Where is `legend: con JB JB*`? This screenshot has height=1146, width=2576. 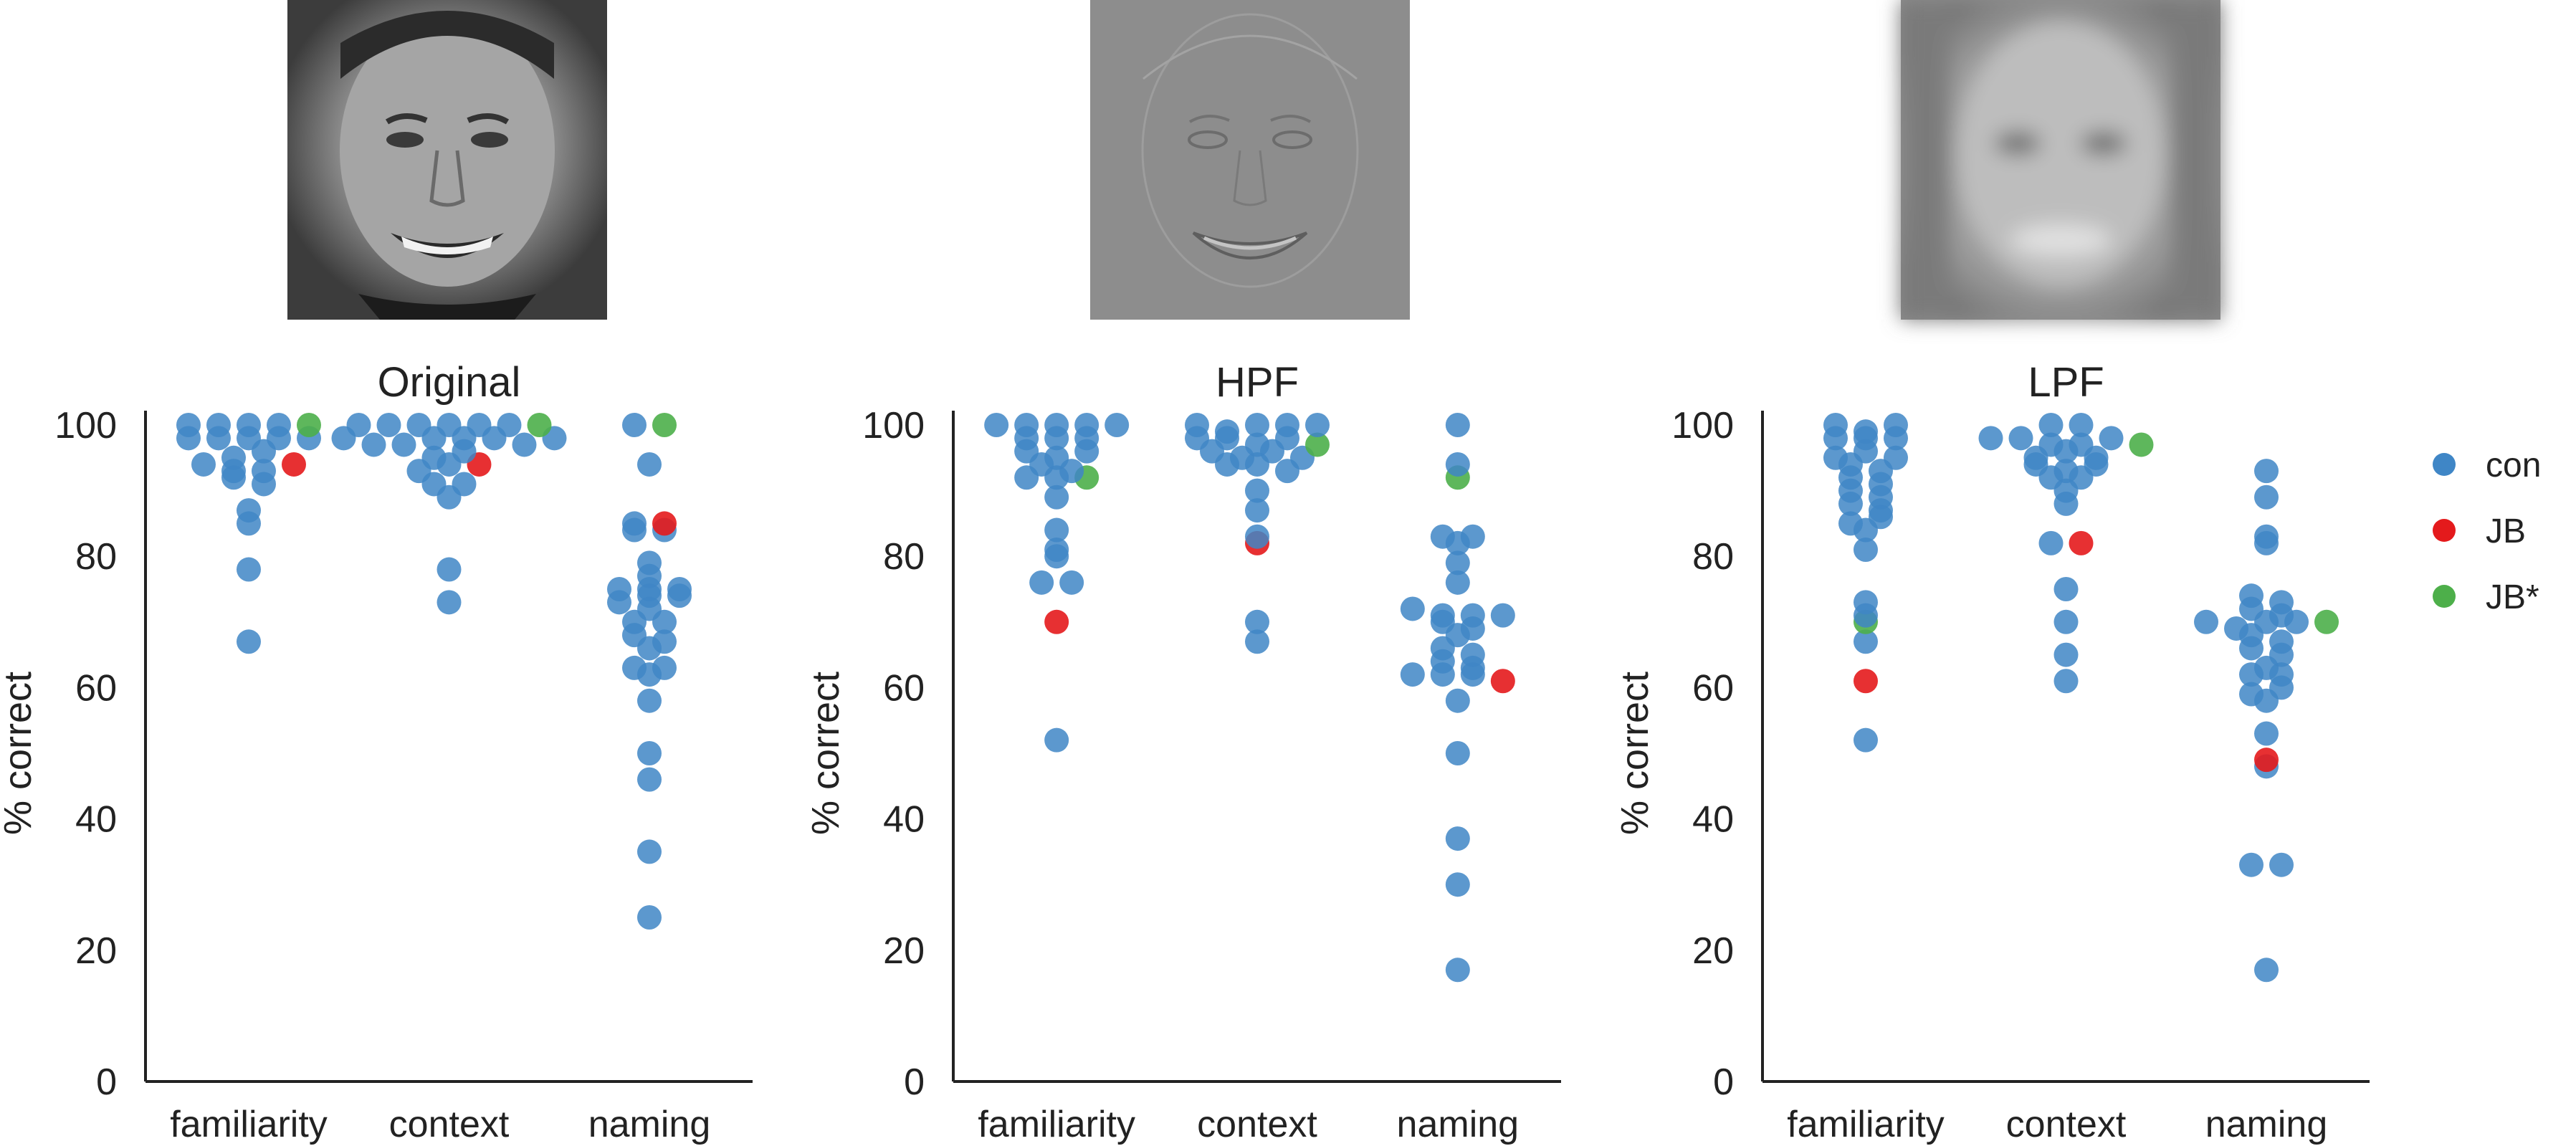
legend: con JB JB* is located at coordinates (2487, 531).